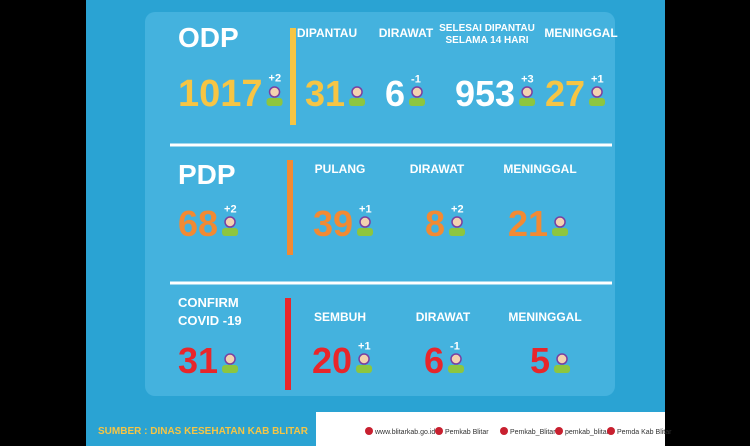 The height and width of the screenshot is (446, 750). I want to click on number: 68, so click(198, 223).